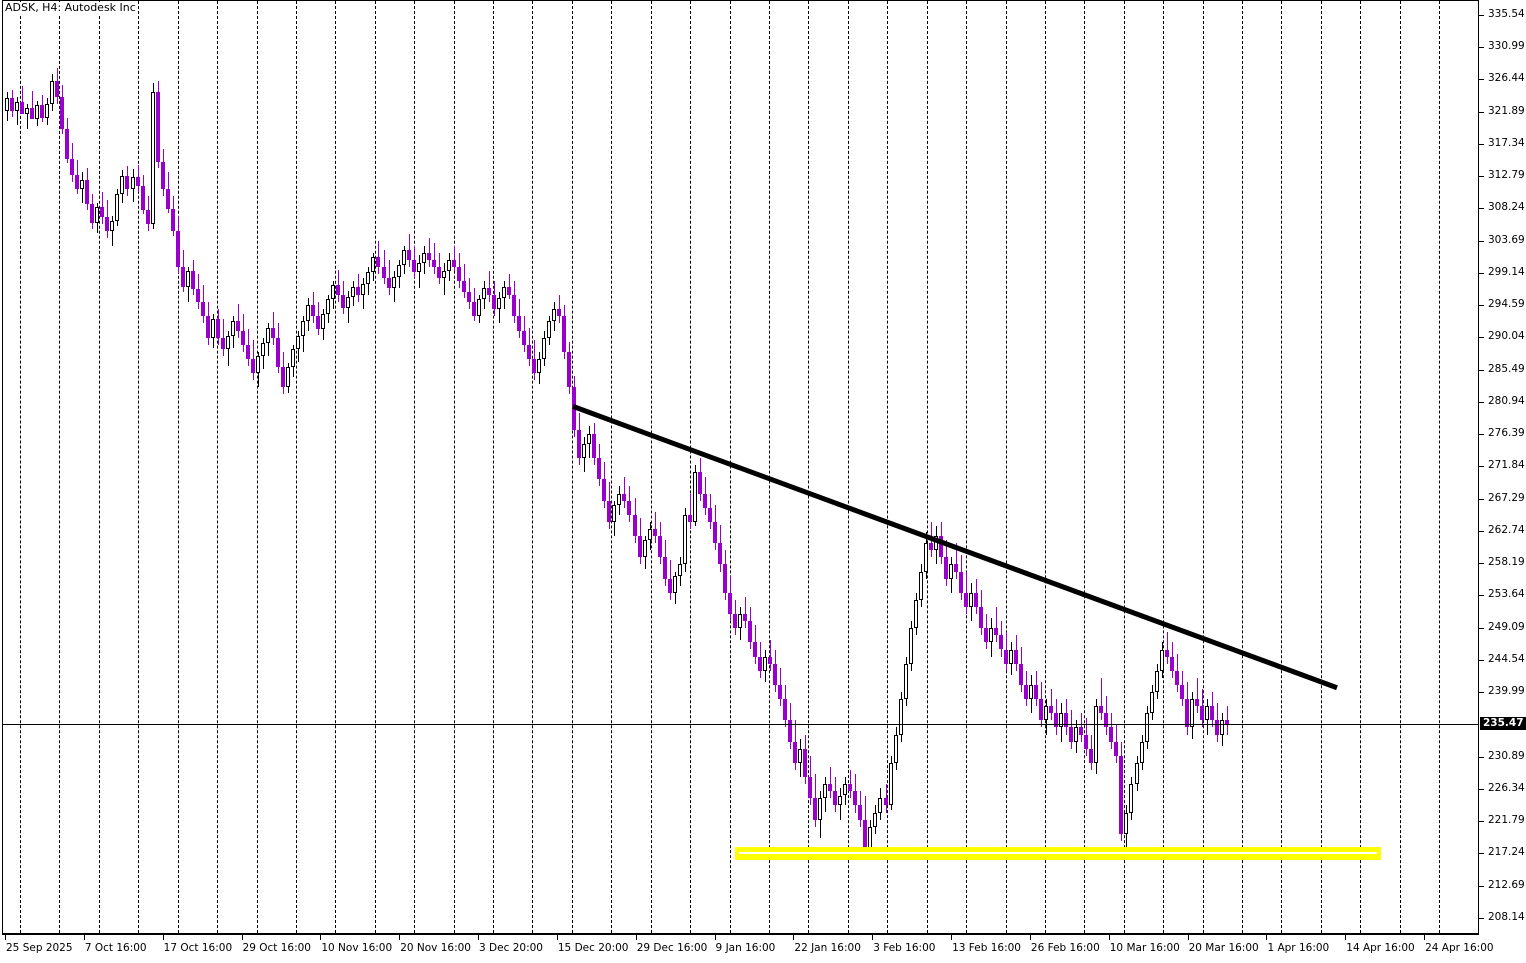 The width and height of the screenshot is (1526, 963). What do you see at coordinates (1506, 691) in the screenshot?
I see `price-tick-label: 239.99` at bounding box center [1506, 691].